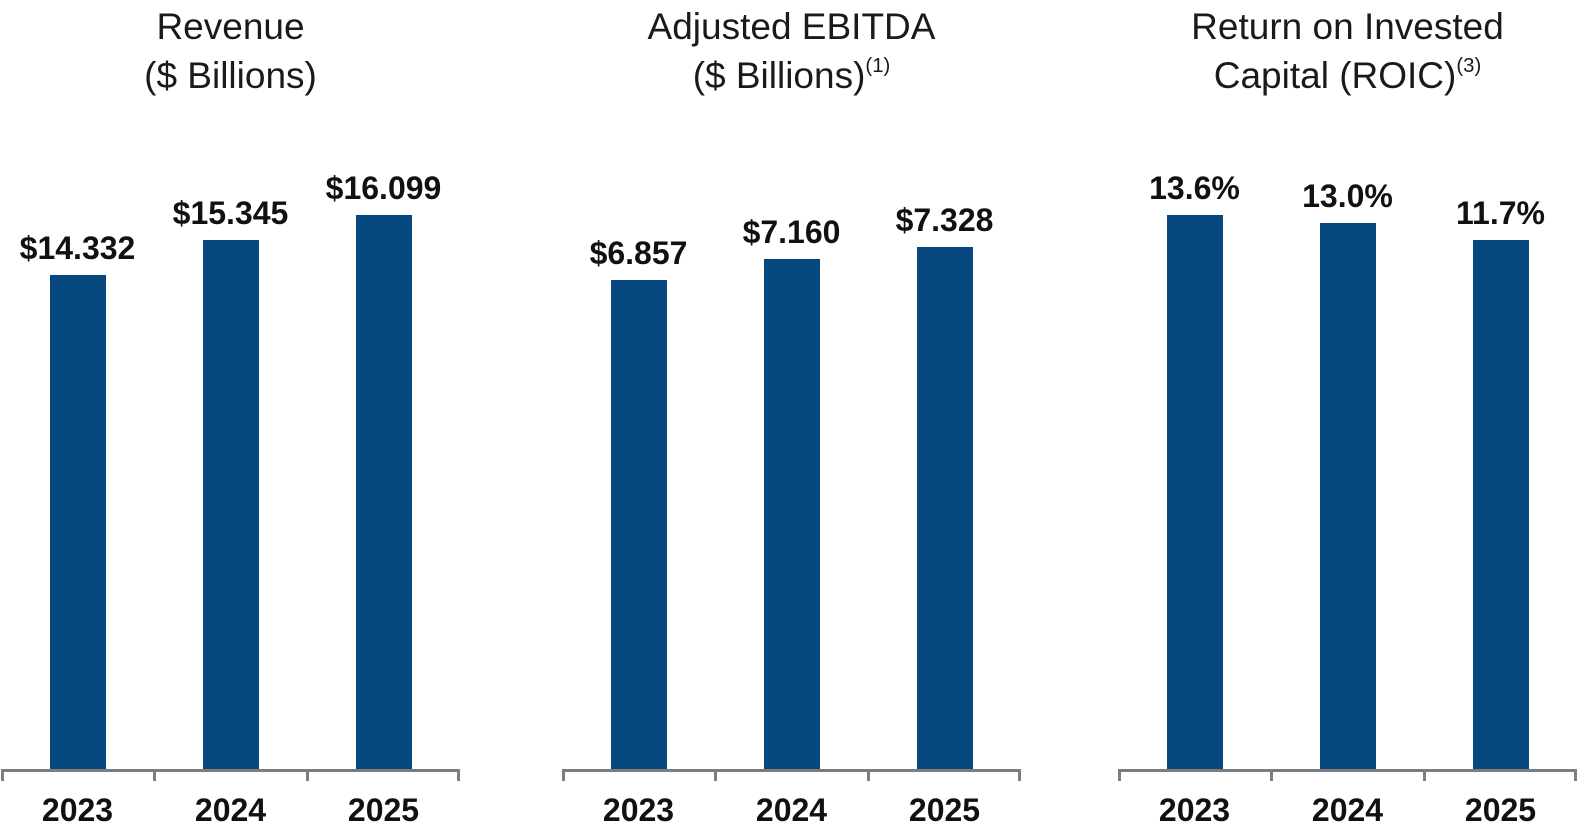  I want to click on chart-title-line2: ($ Billions)(1), so click(791, 75).